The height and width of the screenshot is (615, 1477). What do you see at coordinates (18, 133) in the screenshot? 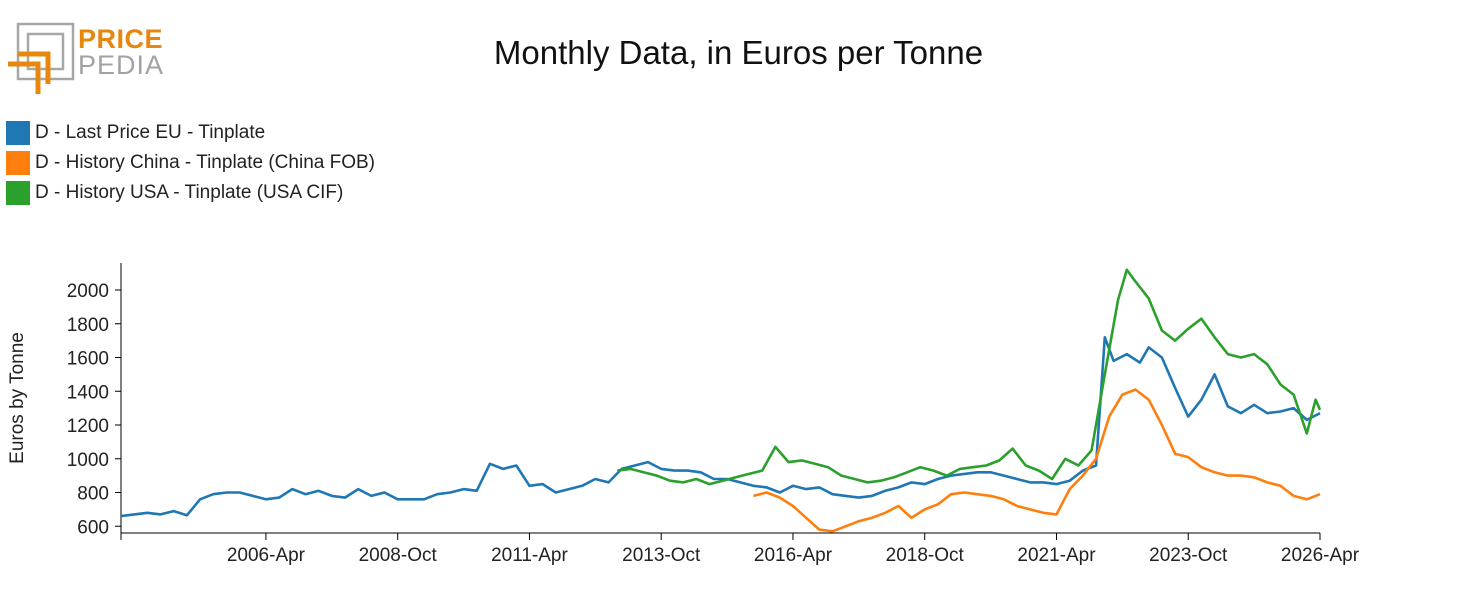
I see `legend-swatch-eu` at bounding box center [18, 133].